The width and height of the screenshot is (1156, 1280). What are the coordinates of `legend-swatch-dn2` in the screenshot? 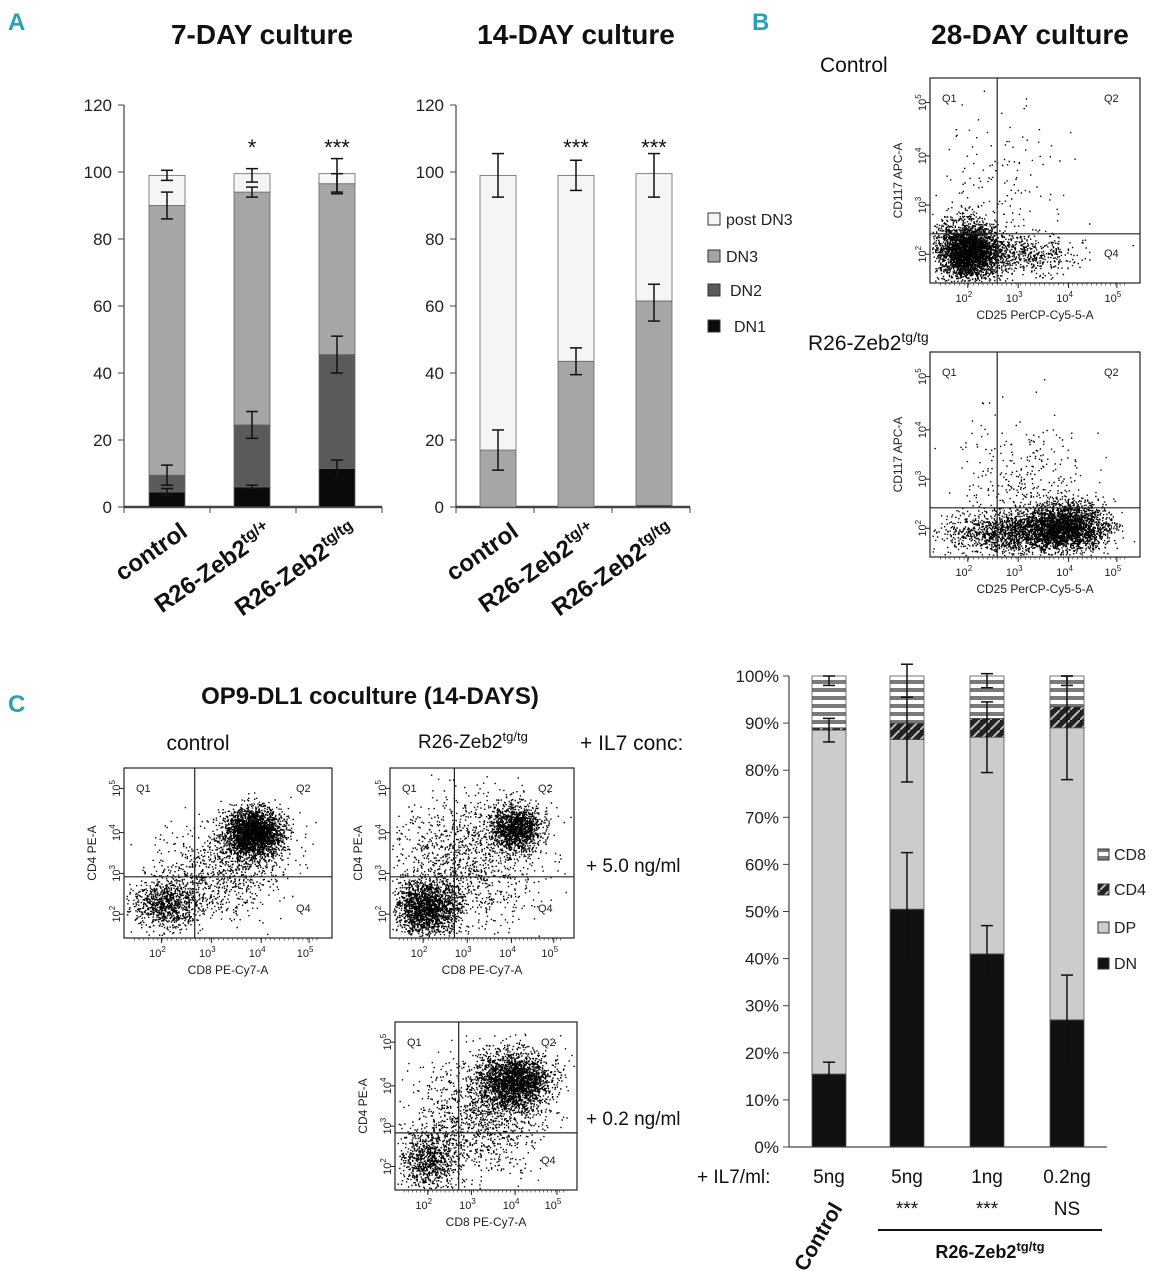 It's located at (714, 290).